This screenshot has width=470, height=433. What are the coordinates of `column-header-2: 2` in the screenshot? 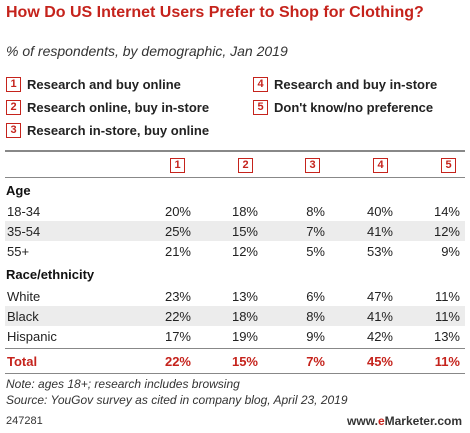 It's located at (245, 165).